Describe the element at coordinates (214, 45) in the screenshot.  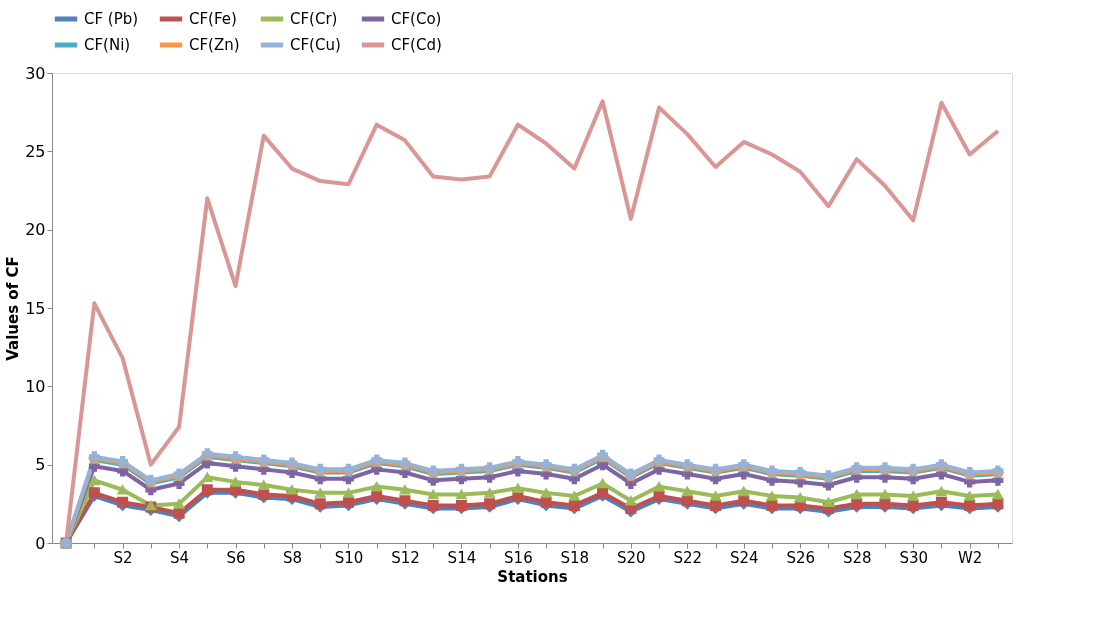
I see `legend-label: CF(Zn)` at that location.